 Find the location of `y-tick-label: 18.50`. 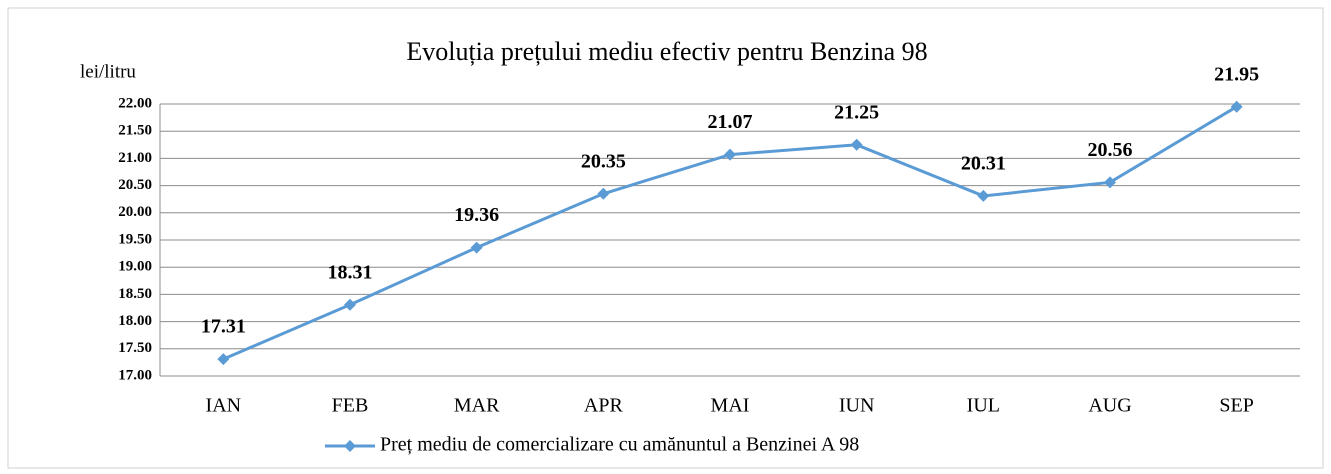

y-tick-label: 18.50 is located at coordinates (135, 294).